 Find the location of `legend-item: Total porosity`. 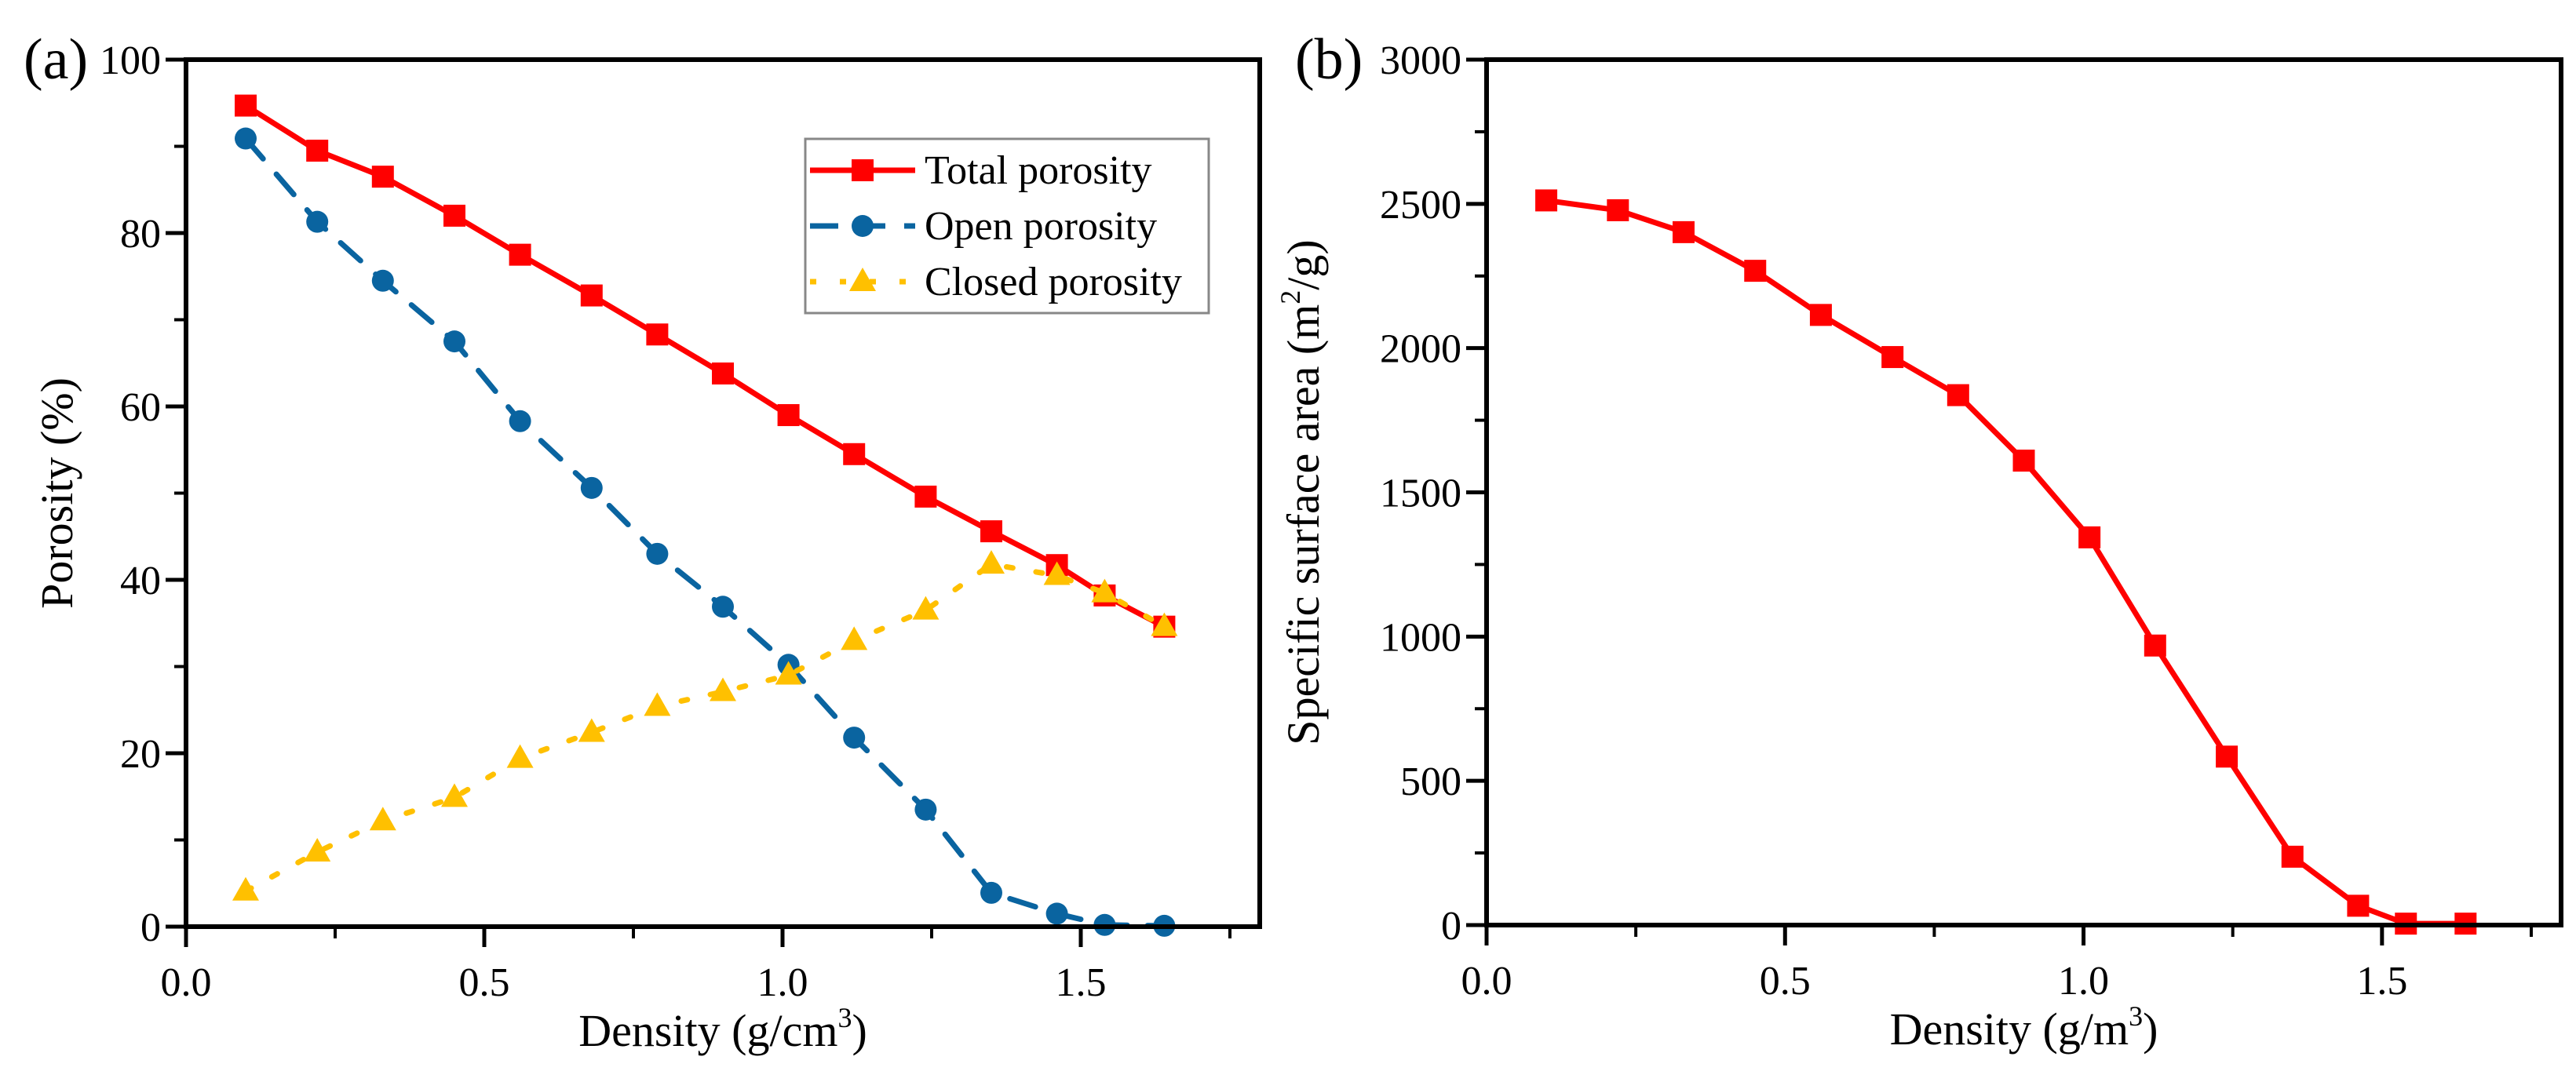

legend-item: Total porosity is located at coordinates (981, 170).